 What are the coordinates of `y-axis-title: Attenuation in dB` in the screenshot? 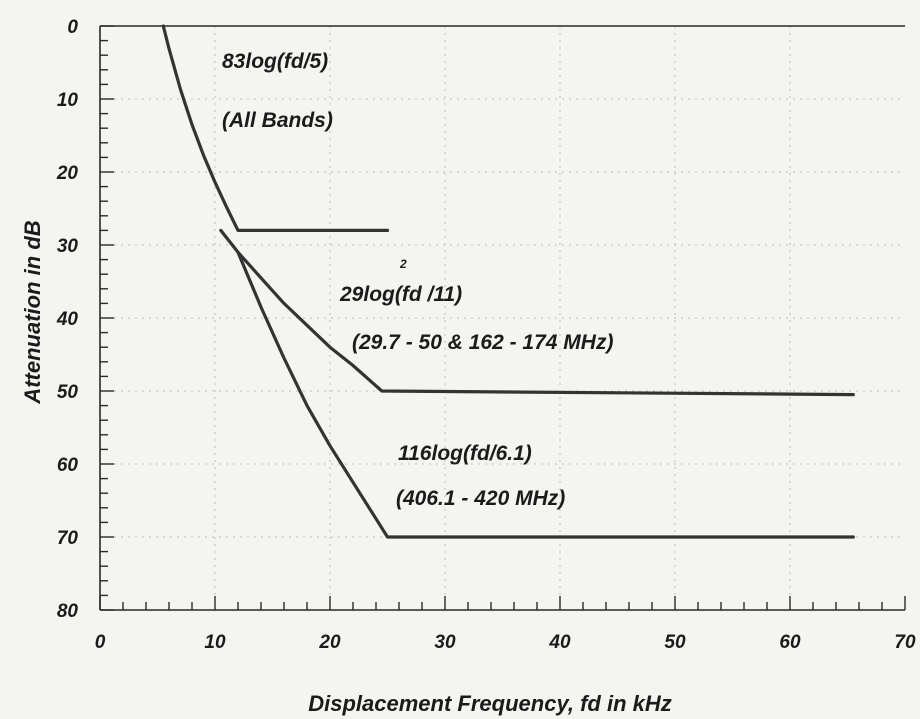 It's located at (32, 312).